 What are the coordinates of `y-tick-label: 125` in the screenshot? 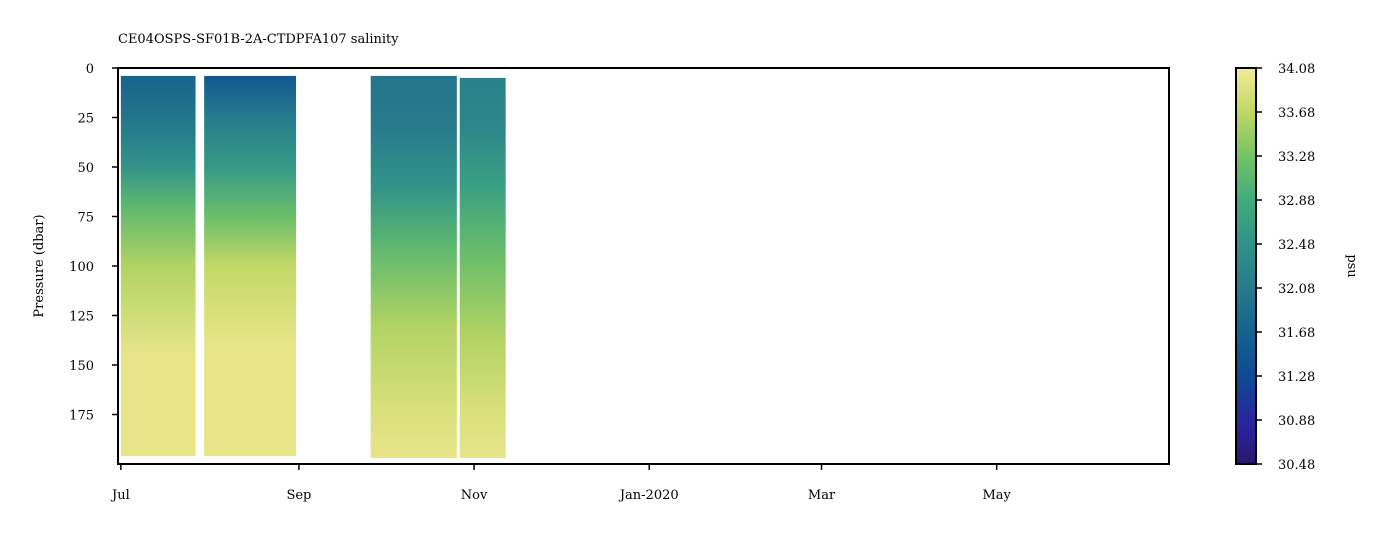 It's located at (81, 317).